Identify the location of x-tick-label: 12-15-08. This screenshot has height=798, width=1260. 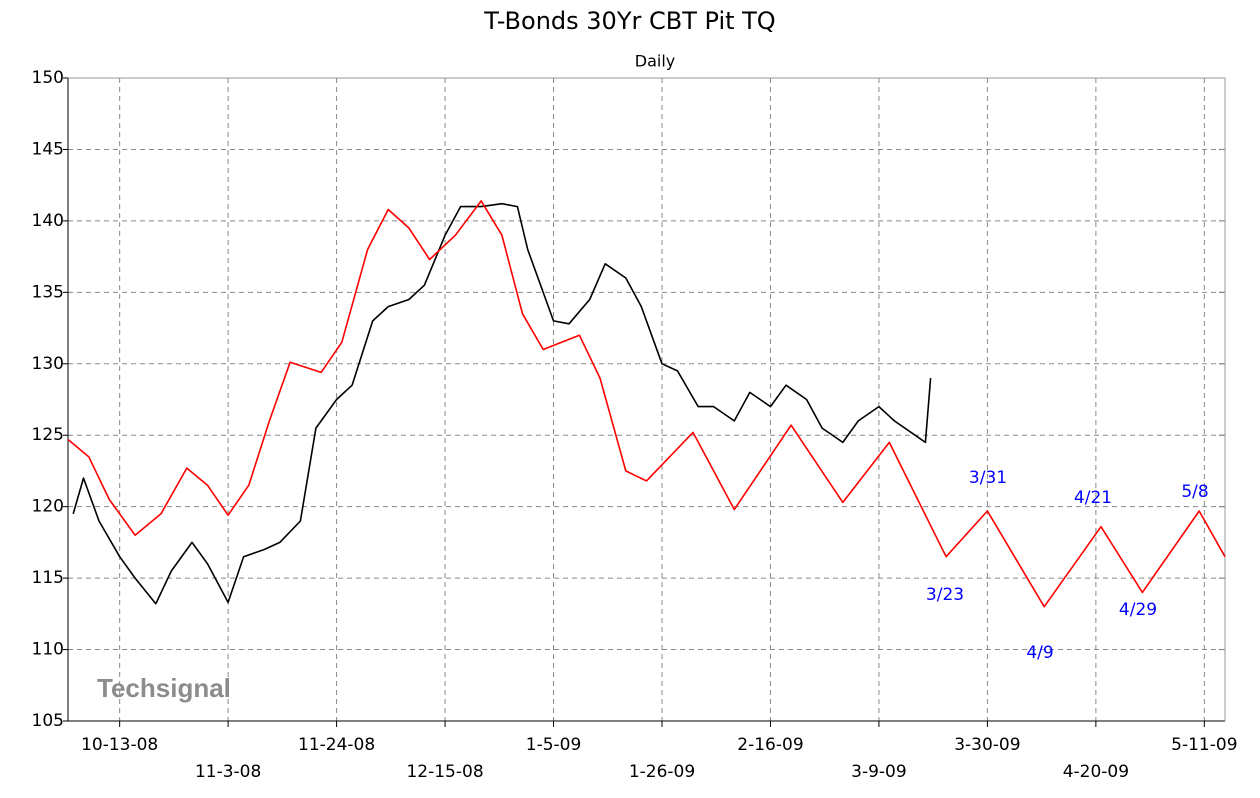
(444, 772).